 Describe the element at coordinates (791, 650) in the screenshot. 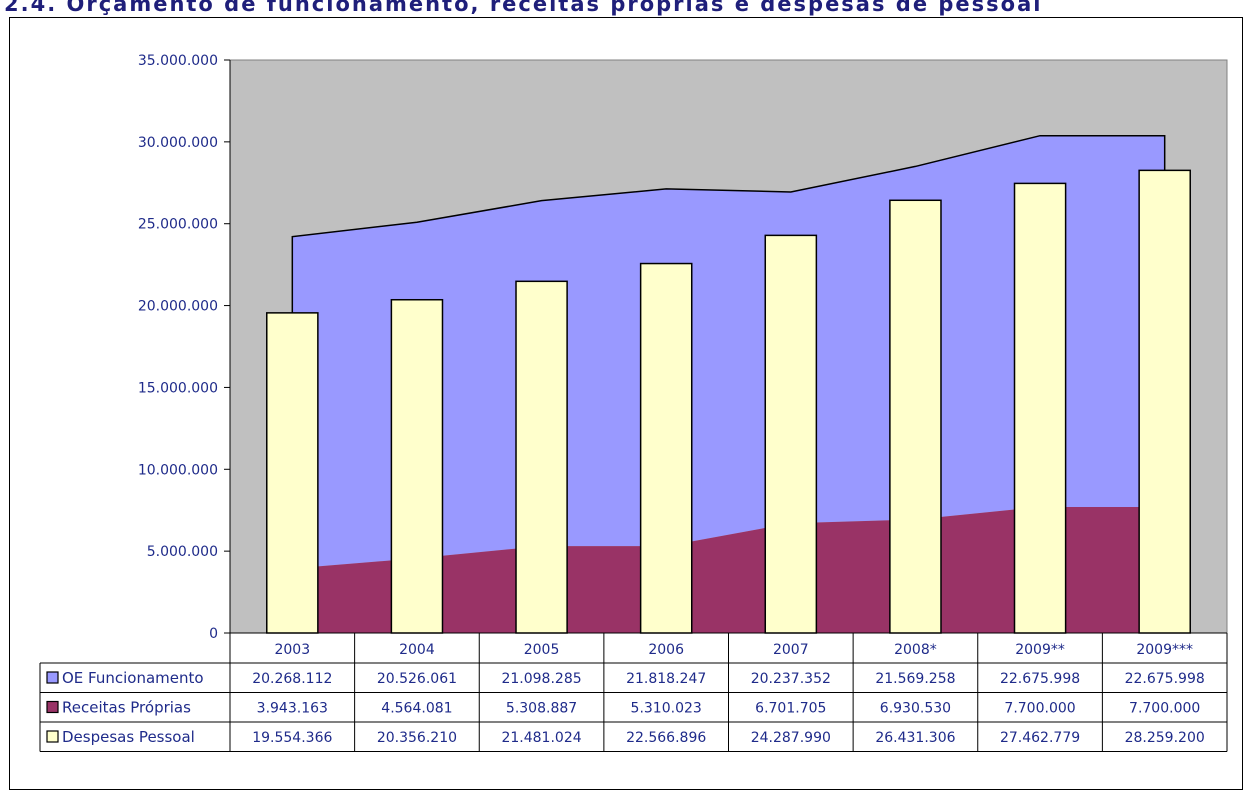

I see `x-tick-label: 2007` at that location.